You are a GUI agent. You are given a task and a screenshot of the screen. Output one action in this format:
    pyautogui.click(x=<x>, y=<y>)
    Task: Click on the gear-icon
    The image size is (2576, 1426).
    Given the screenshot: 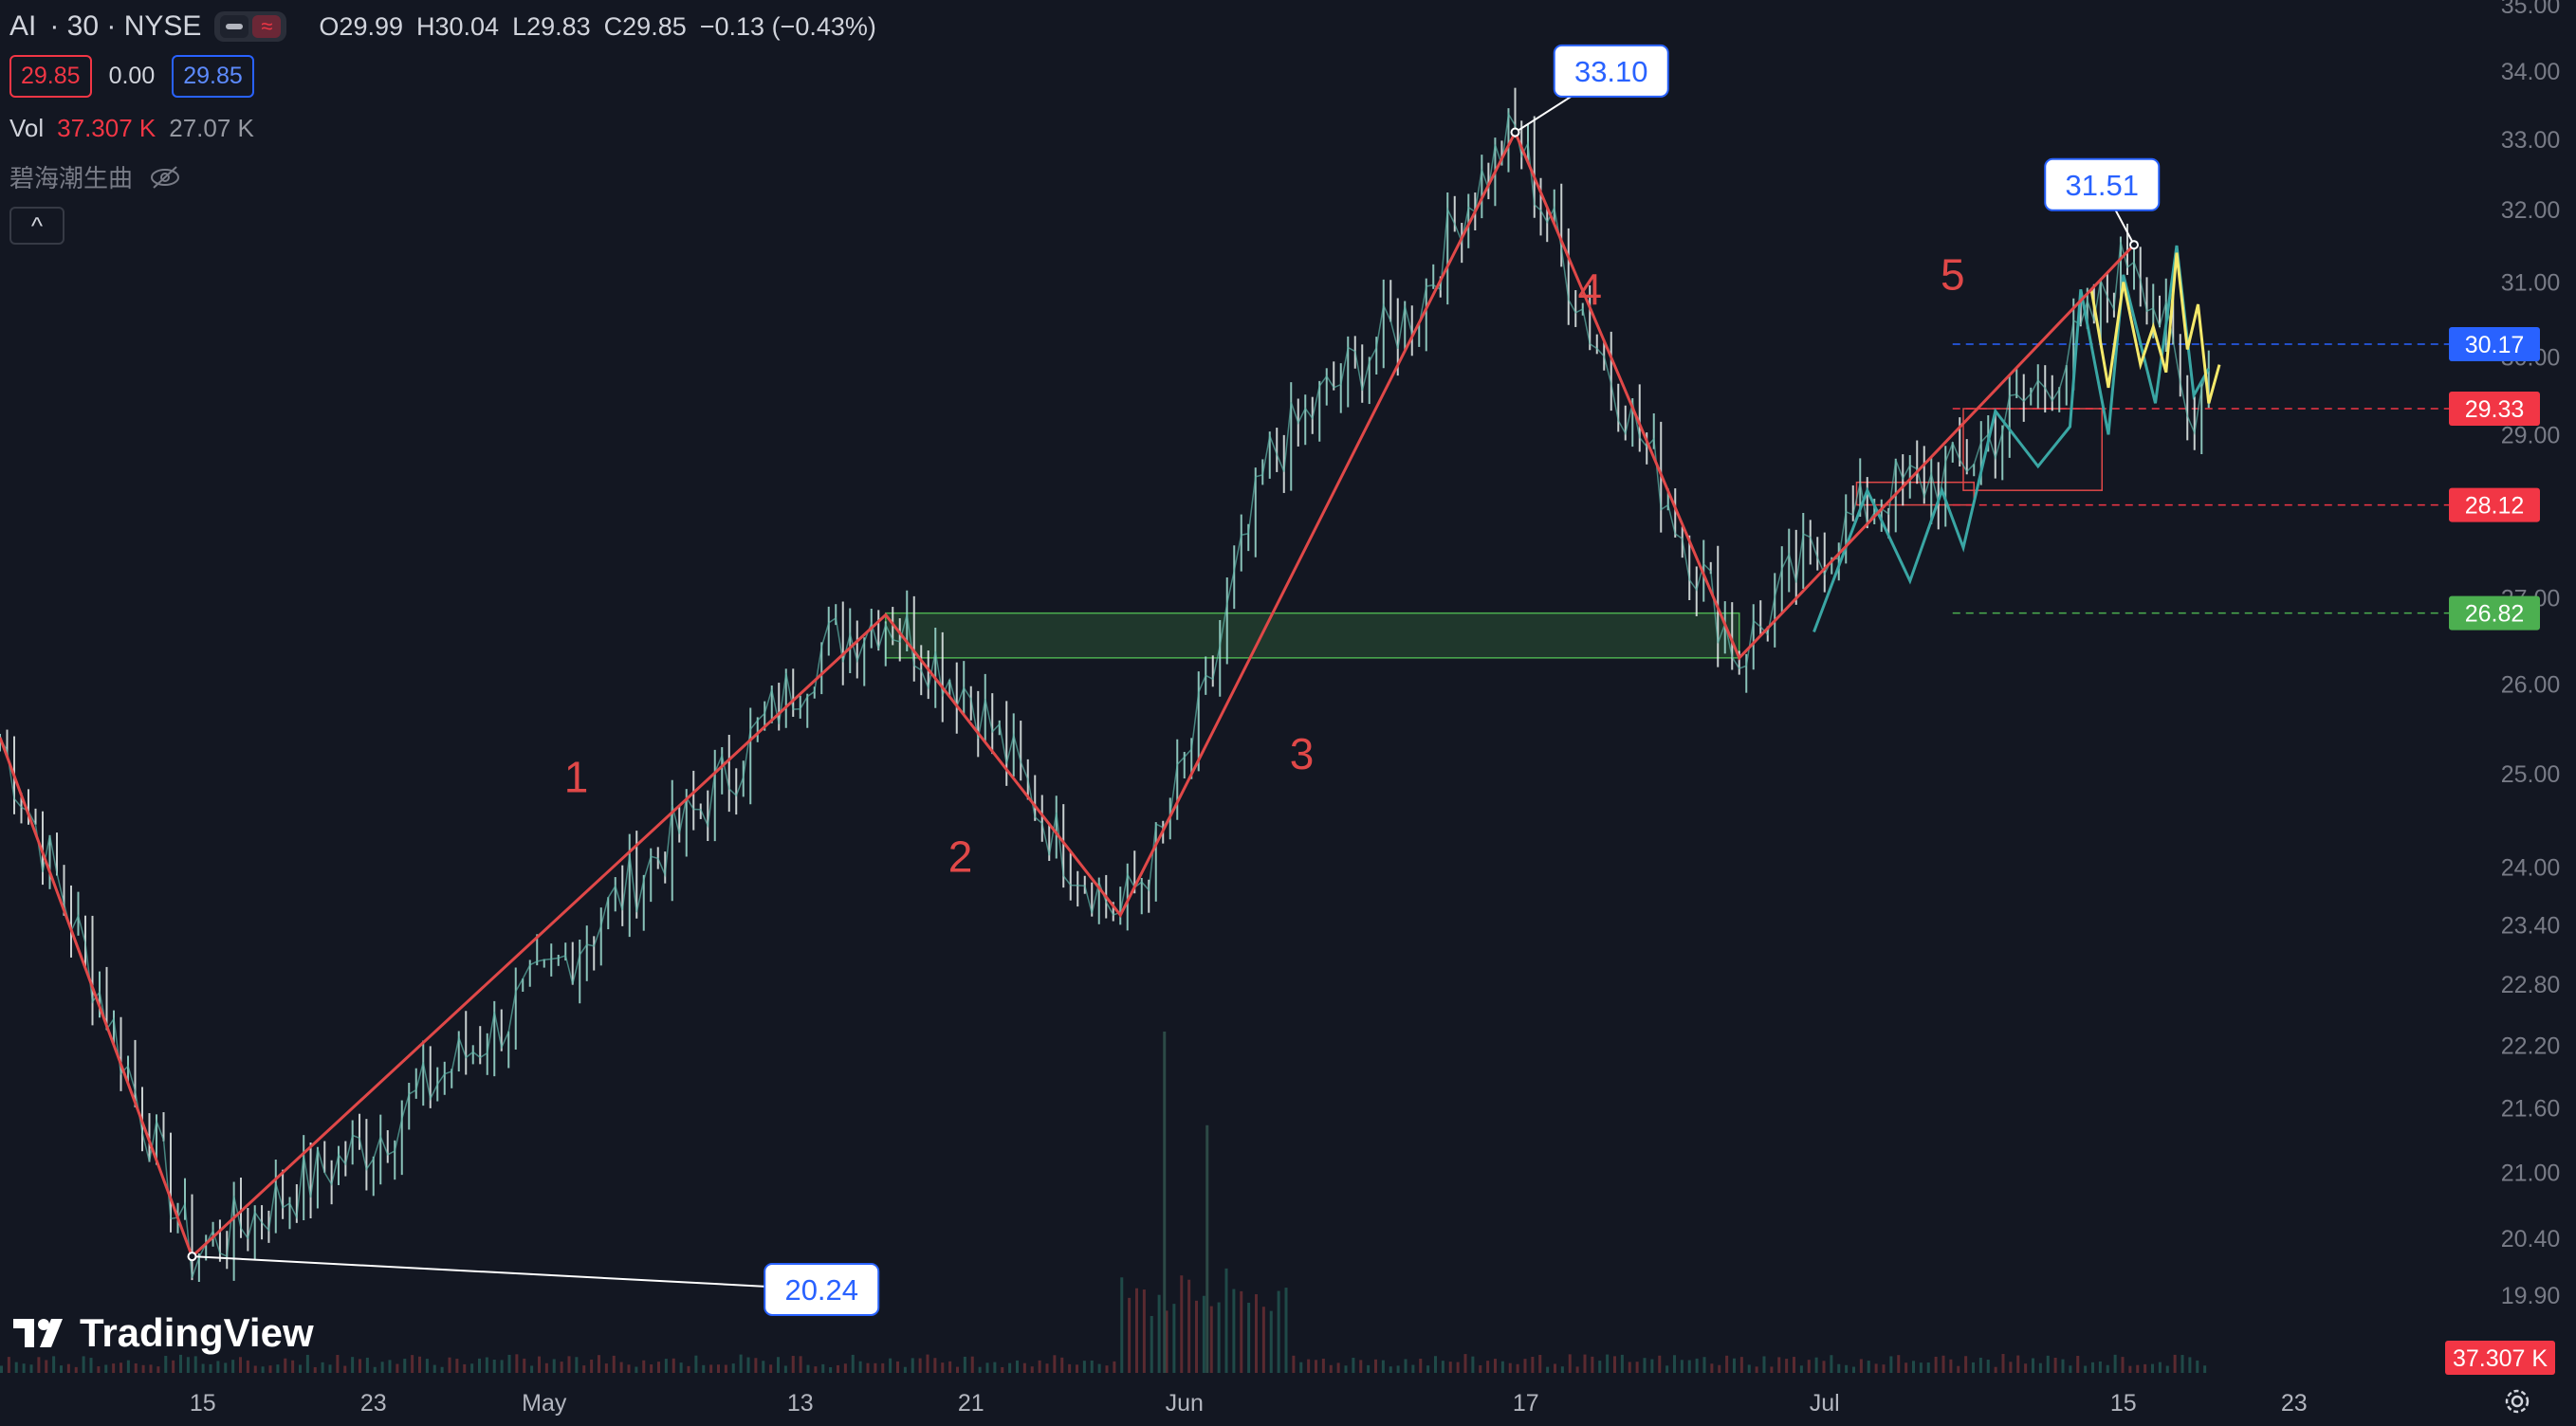 What is the action you would take?
    pyautogui.click(x=2517, y=1401)
    